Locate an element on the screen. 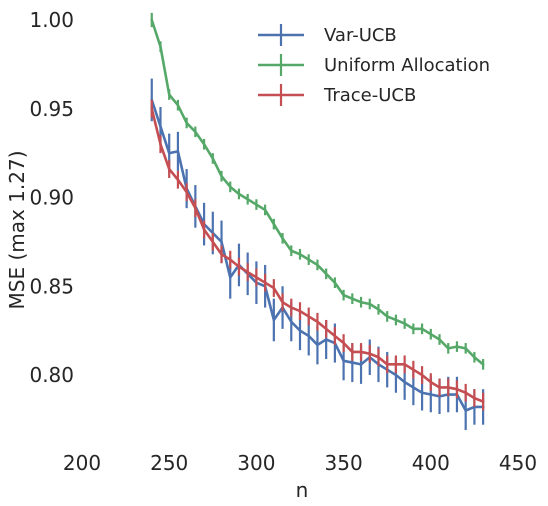  y-tick-label: 0.80 is located at coordinates (51, 375).